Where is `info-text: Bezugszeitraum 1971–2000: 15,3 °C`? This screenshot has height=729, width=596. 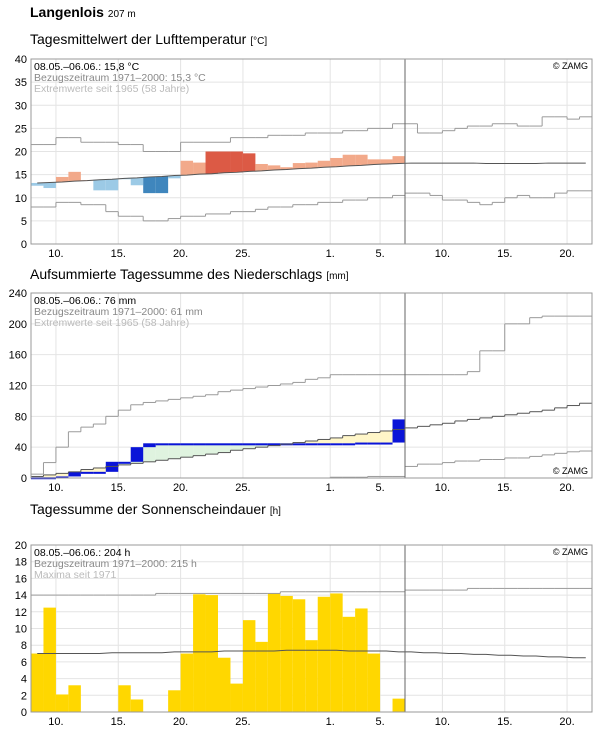
info-text: Bezugszeitraum 1971–2000: 15,3 °C is located at coordinates (120, 78).